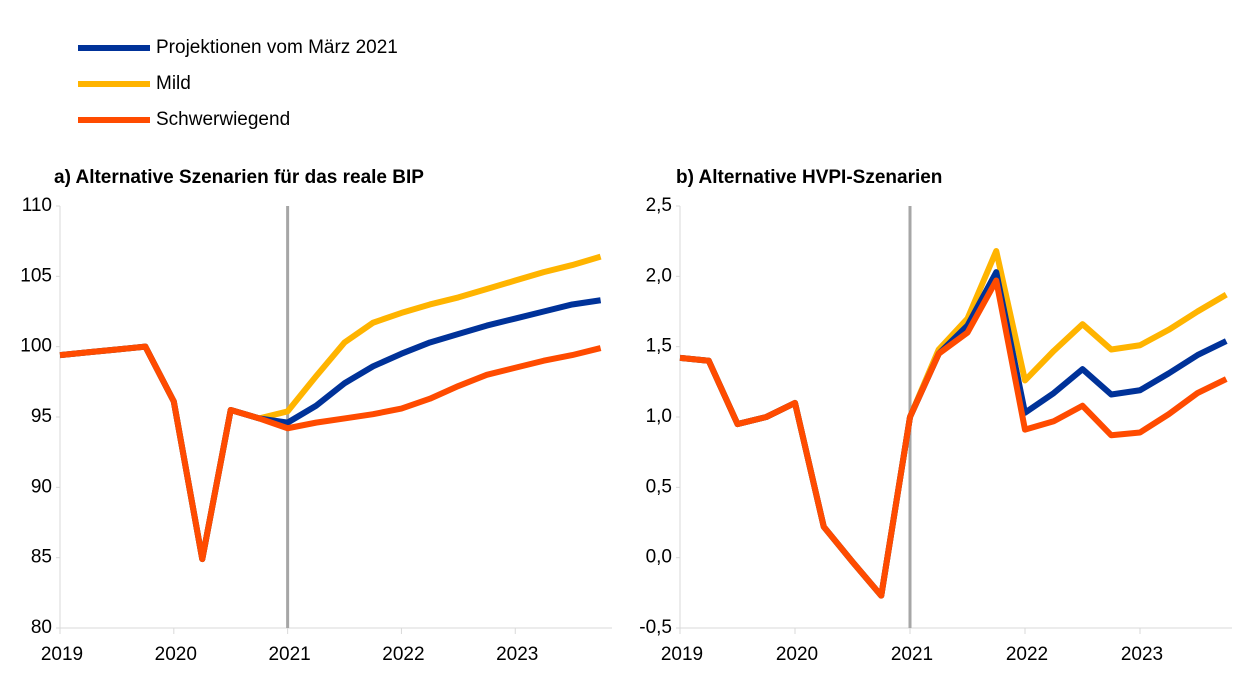  I want to click on y-tick-label: 0,0, so click(659, 557).